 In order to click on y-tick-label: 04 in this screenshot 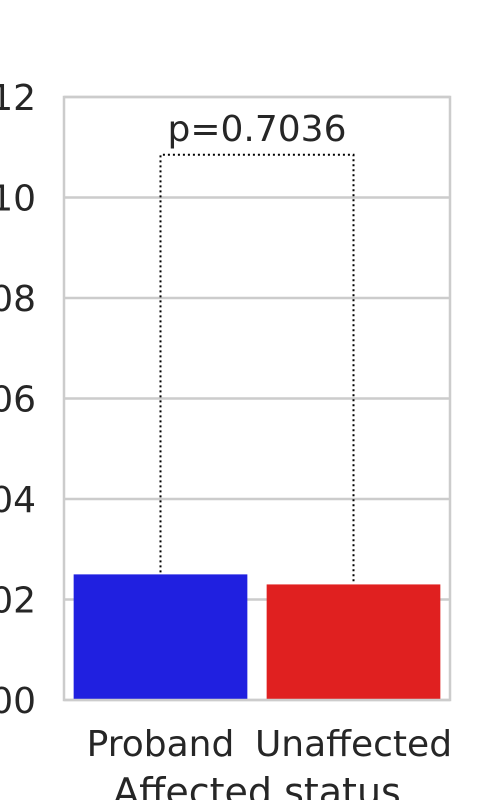, I will do `click(18, 500)`.